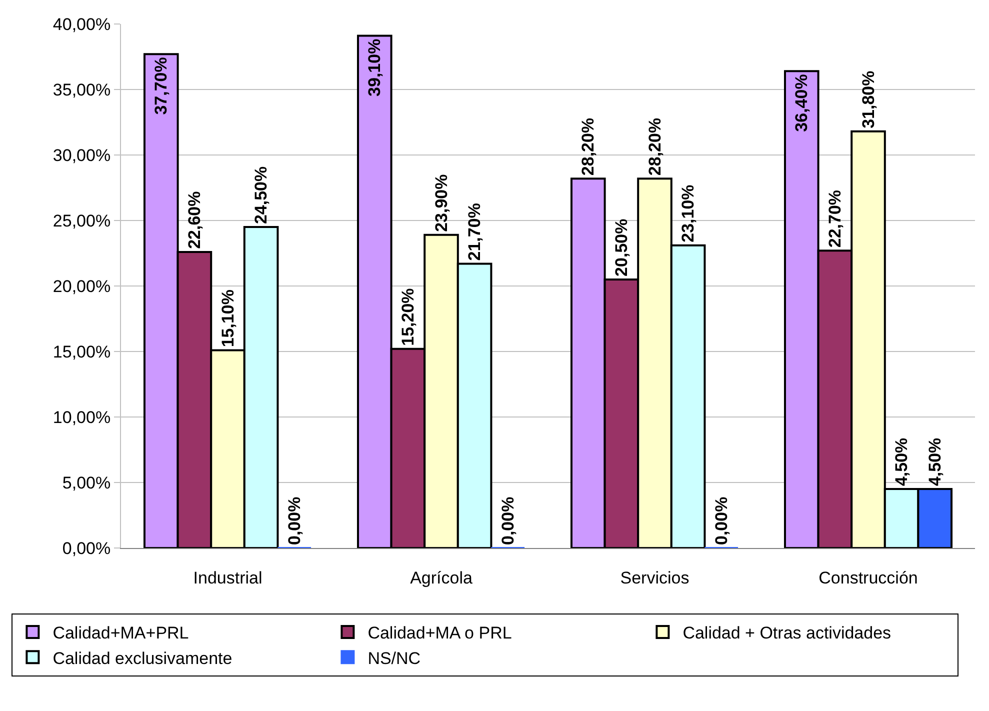 This screenshot has height=711, width=989. Describe the element at coordinates (86, 548) in the screenshot. I see `y-tick-label: 0,00%` at that location.